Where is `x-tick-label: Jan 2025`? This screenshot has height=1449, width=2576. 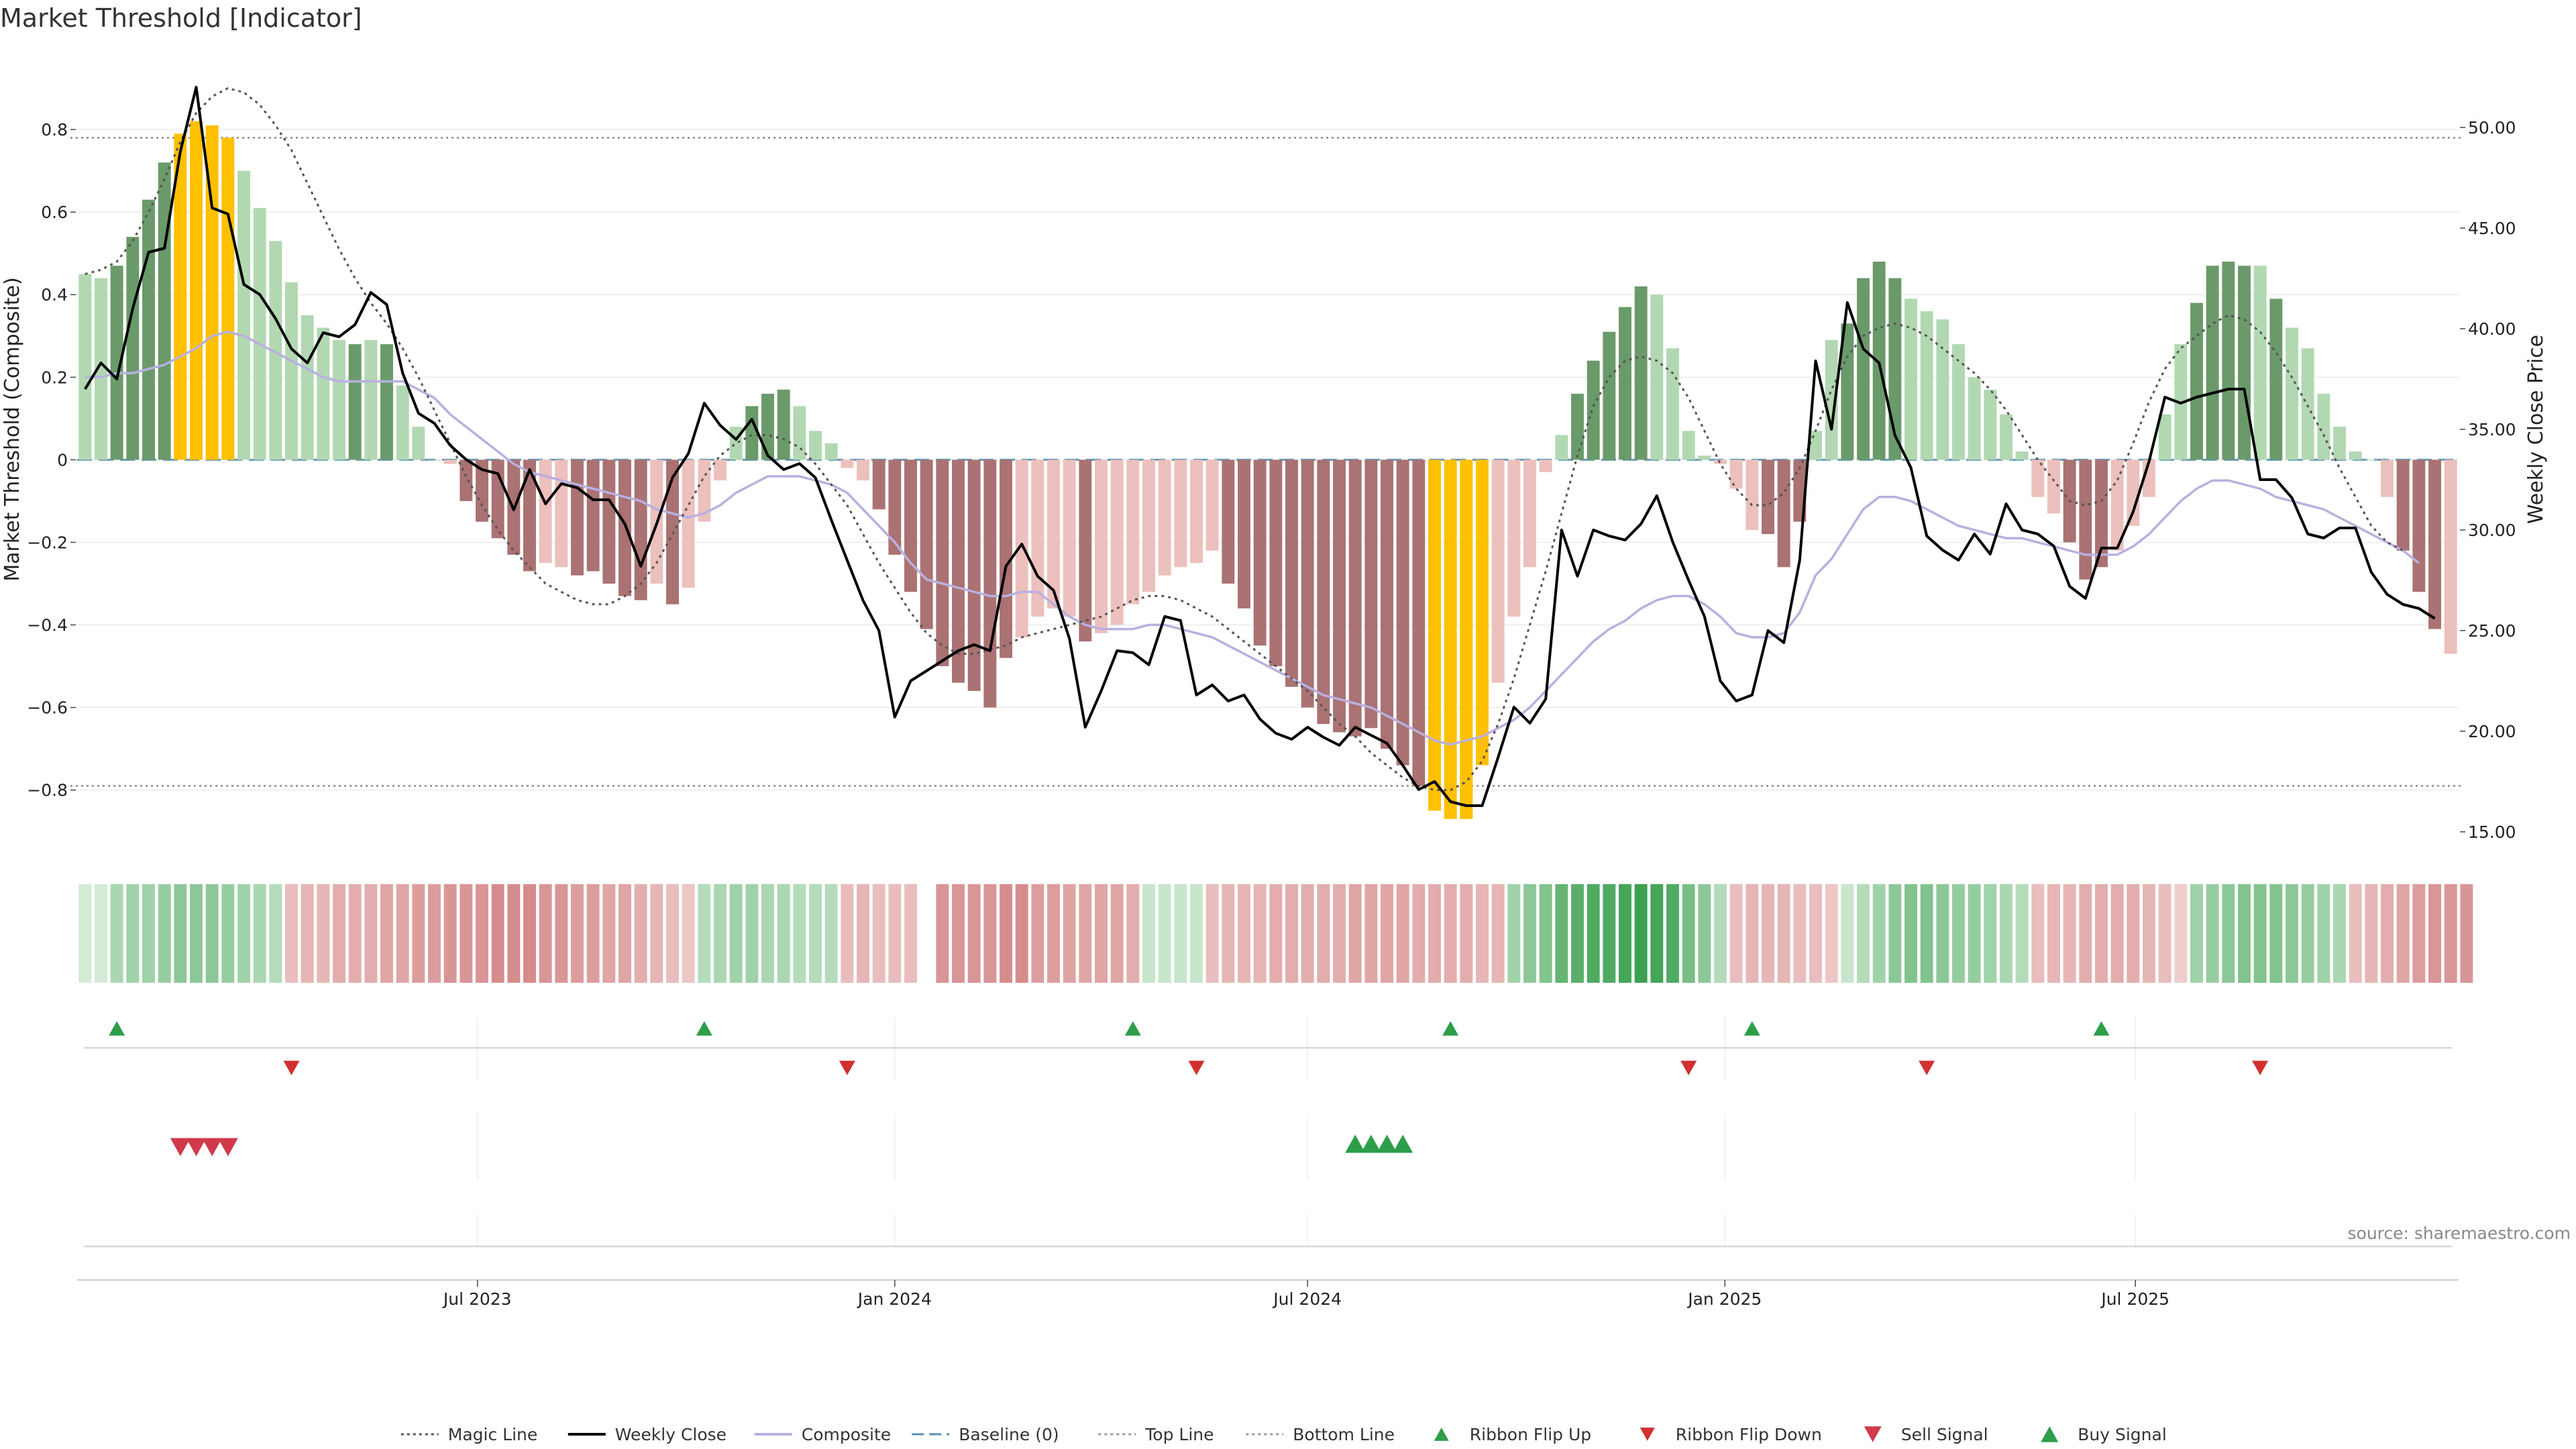
x-tick-label: Jan 2025 is located at coordinates (1724, 1299).